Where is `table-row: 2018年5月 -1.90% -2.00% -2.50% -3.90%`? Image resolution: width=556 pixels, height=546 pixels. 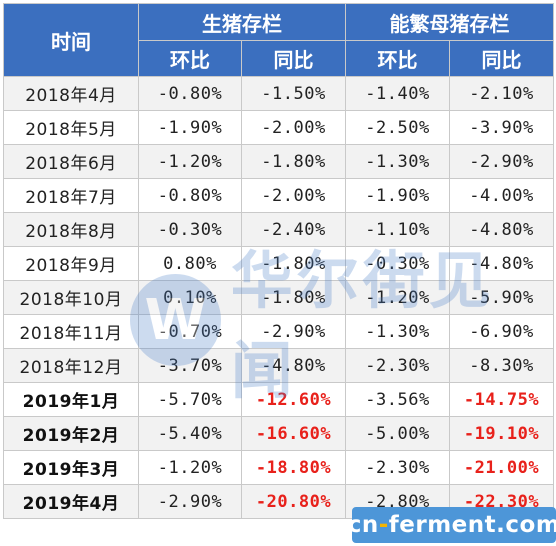
table-row: 2018年5月 -1.90% -2.00% -2.50% -3.90% is located at coordinates (278, 127).